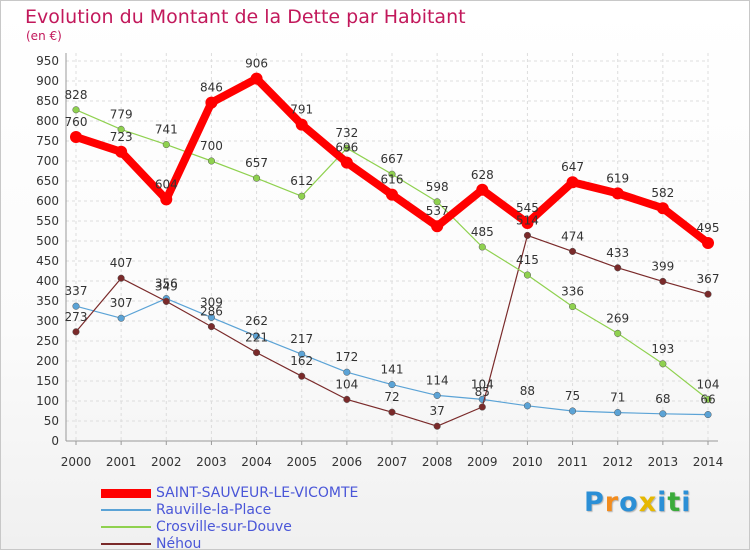 This screenshot has width=750, height=553. What do you see at coordinates (612, 502) in the screenshot?
I see `logo-letter: r` at bounding box center [612, 502].